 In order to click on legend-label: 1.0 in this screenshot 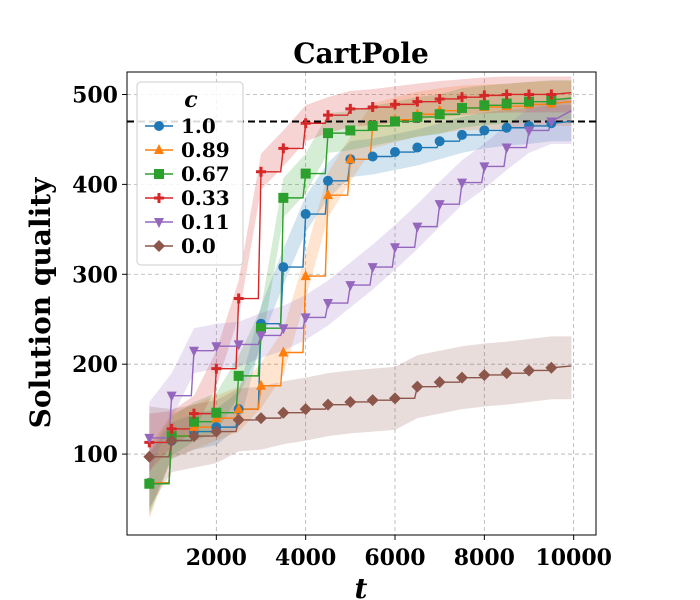, I will do `click(198, 126)`.